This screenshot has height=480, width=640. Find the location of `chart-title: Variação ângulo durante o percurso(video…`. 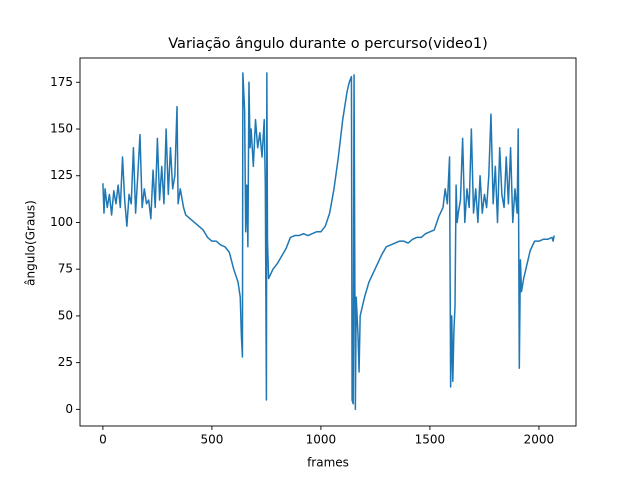

chart-title: Variação ângulo durante o percurso(video… is located at coordinates (327, 44).